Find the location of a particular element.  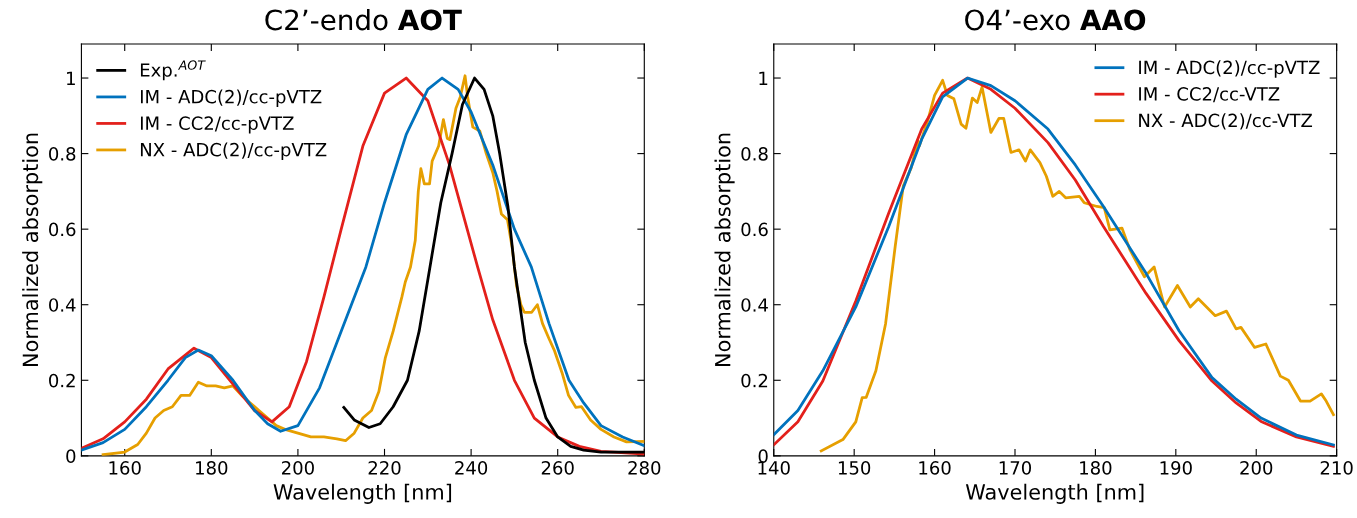

legend-label: IM - CC2/cc-pVTZ is located at coordinates (217, 125).